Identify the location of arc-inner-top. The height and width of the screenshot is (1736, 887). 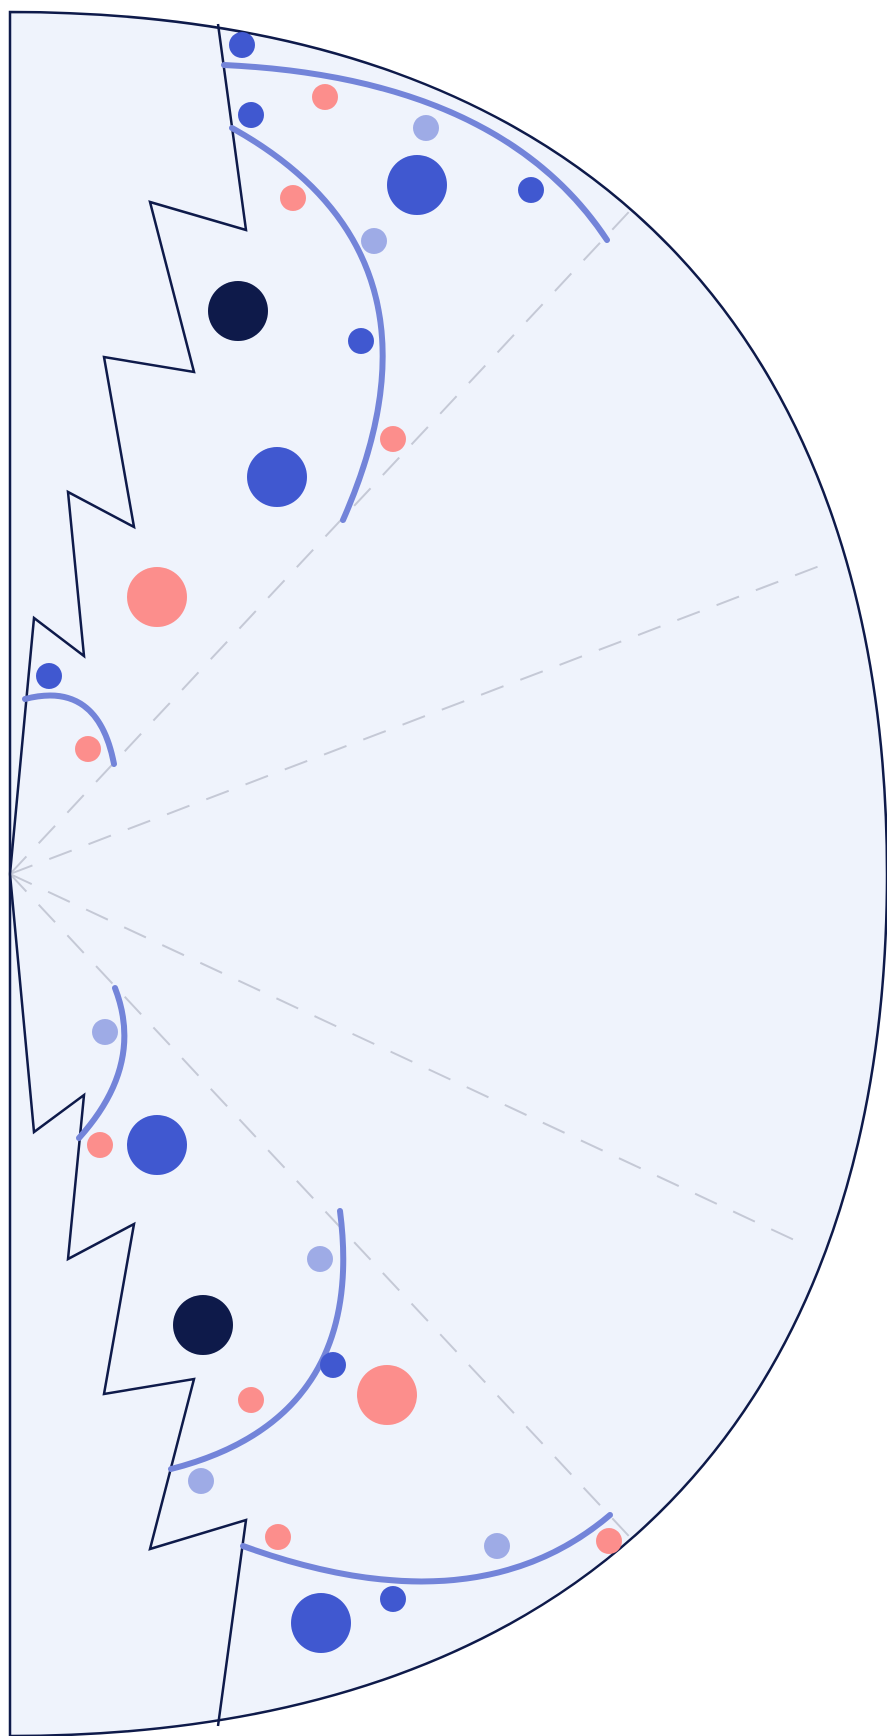
(69, 729).